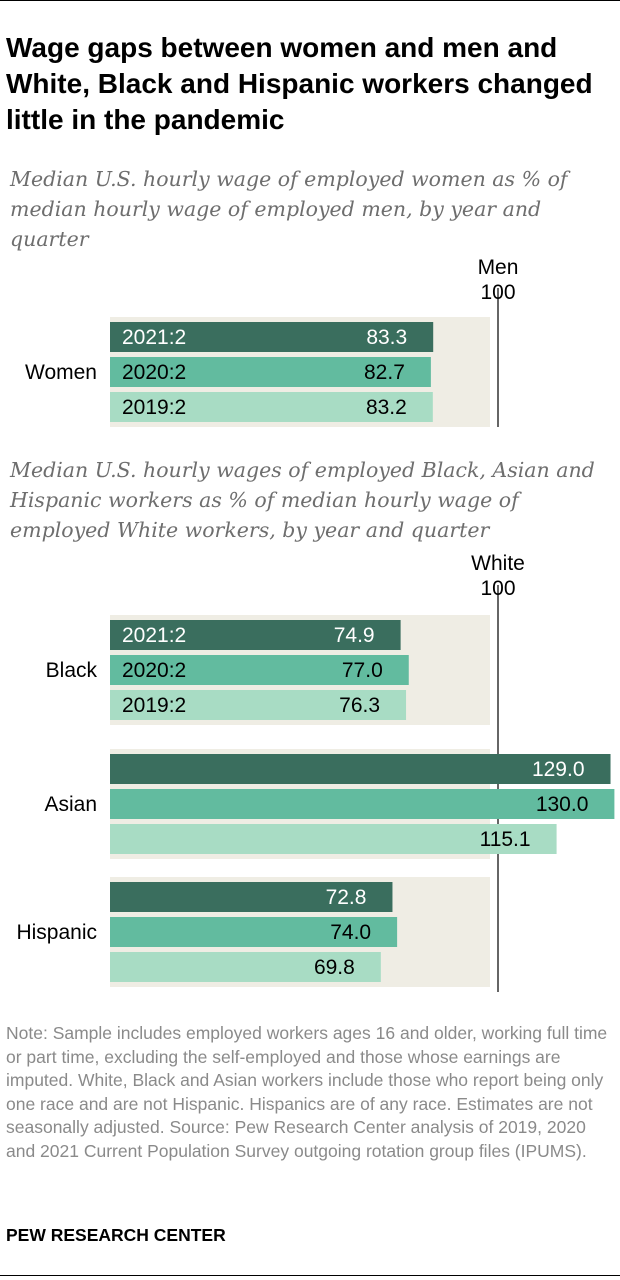  I want to click on bar-value-label: 69.8, so click(334, 967).